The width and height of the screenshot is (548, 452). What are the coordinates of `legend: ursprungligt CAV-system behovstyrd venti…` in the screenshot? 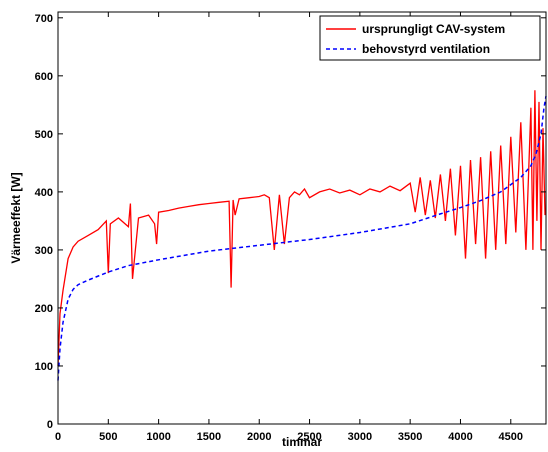 It's located at (430, 38).